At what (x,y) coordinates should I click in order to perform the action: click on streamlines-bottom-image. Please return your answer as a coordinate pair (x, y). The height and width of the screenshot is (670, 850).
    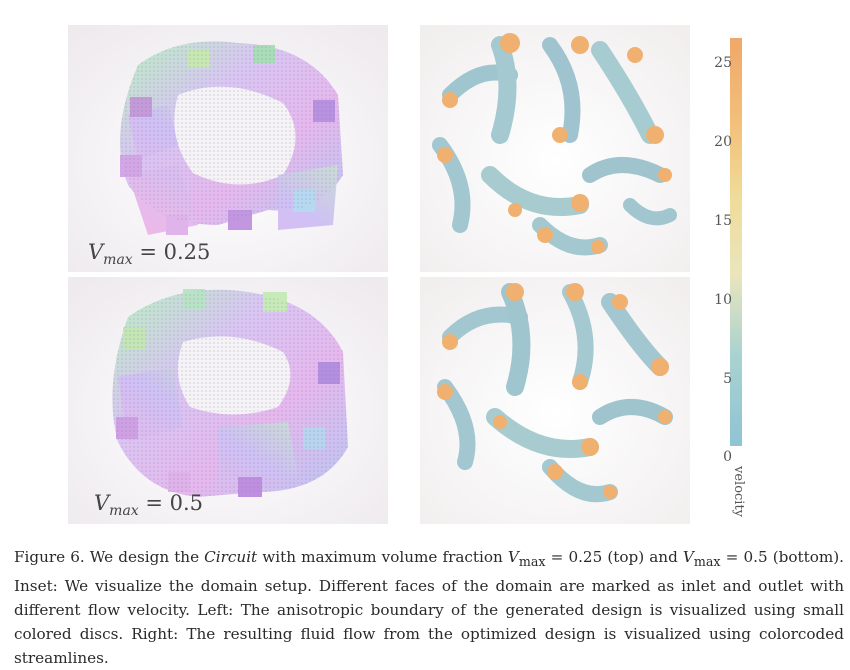
    Looking at the image, I should click on (555, 400).